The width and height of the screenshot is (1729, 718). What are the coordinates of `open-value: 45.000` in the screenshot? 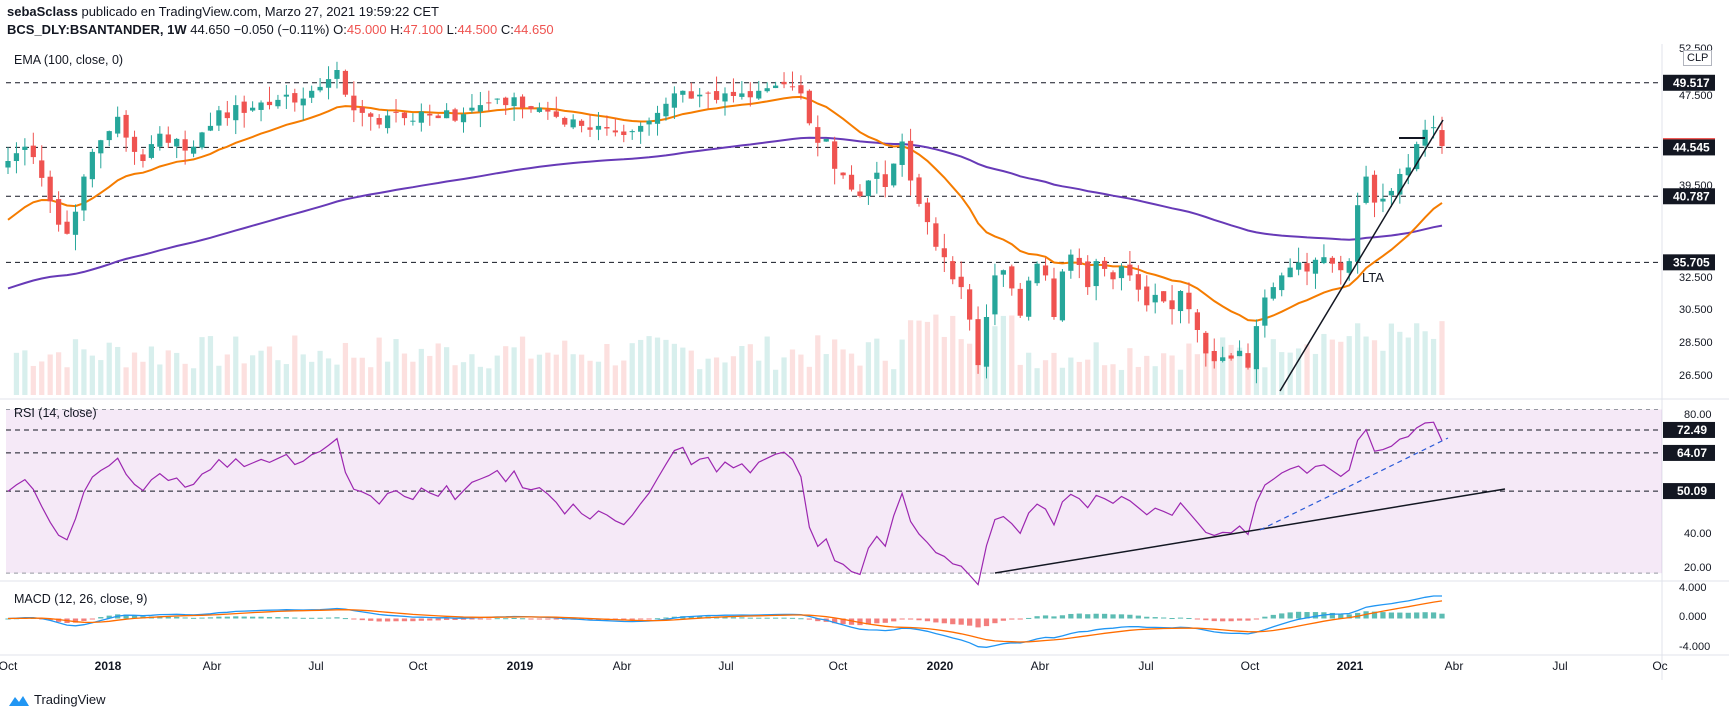 It's located at (366, 29).